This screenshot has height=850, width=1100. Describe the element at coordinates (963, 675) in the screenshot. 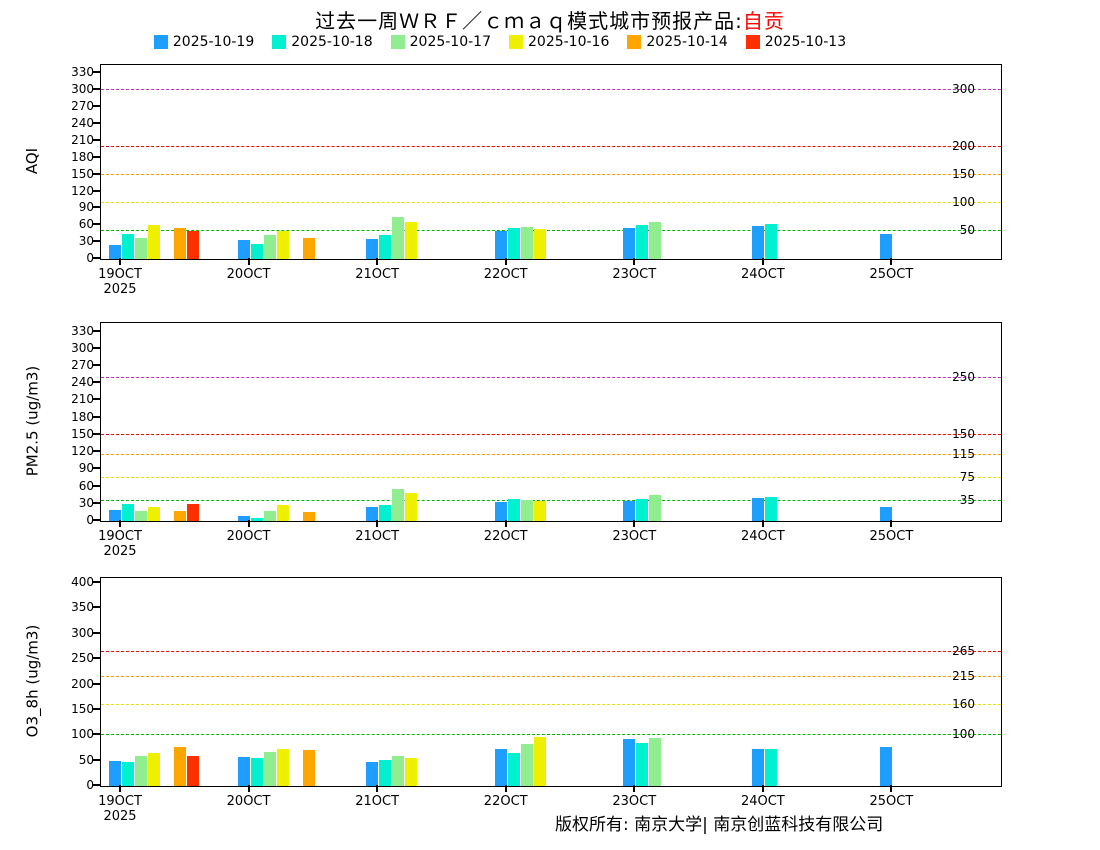

I see `reference-line-label: 215` at that location.